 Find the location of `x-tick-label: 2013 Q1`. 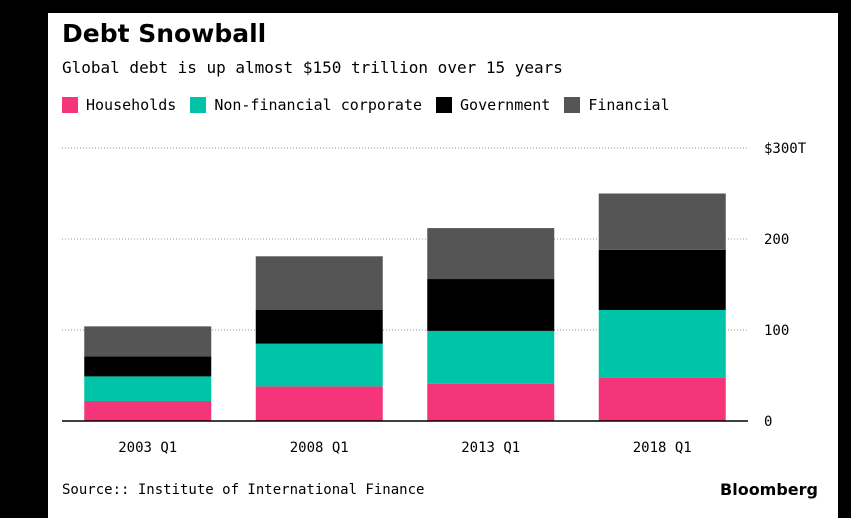

x-tick-label: 2013 Q1 is located at coordinates (490, 448).